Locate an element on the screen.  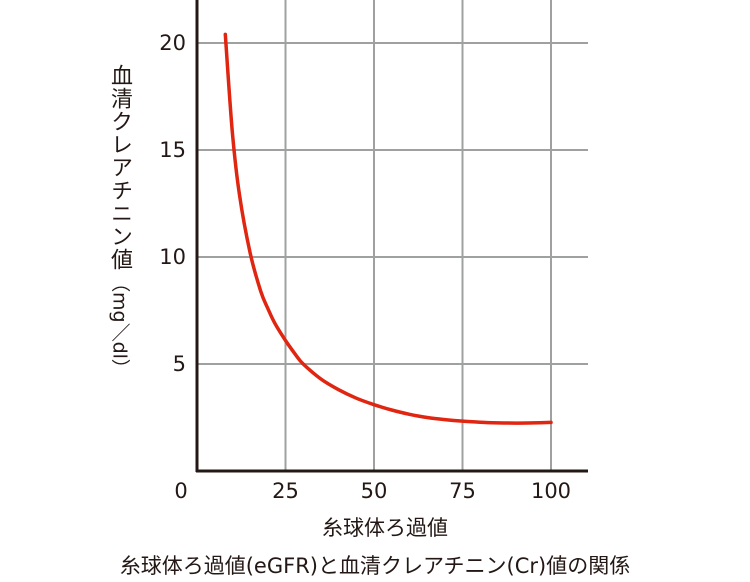
x-axis-title: 糸球体ろ過値 is located at coordinates (385, 528).